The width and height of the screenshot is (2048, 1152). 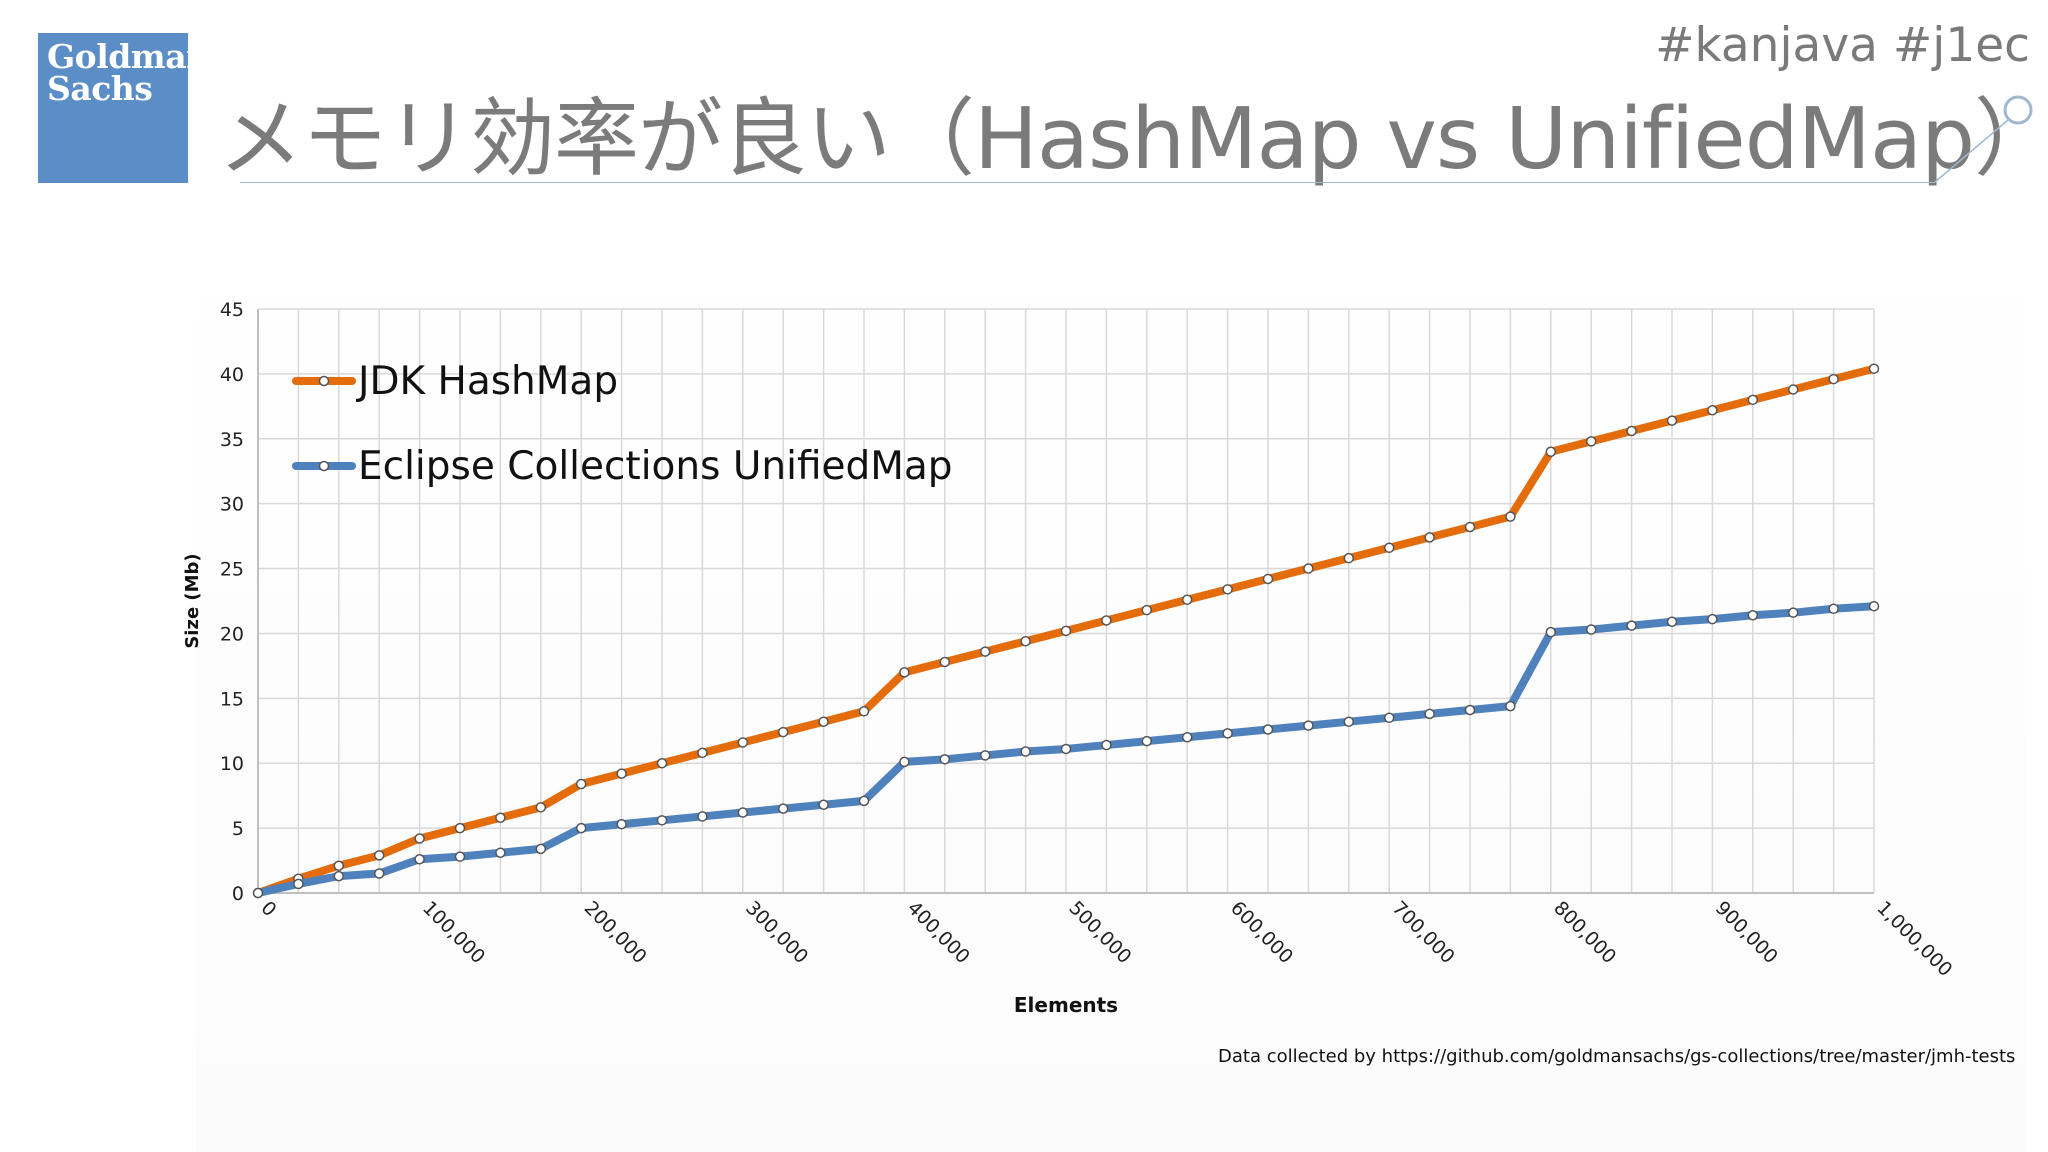 What do you see at coordinates (1099, 932) in the screenshot?
I see `x-tick-label: 500,000` at bounding box center [1099, 932].